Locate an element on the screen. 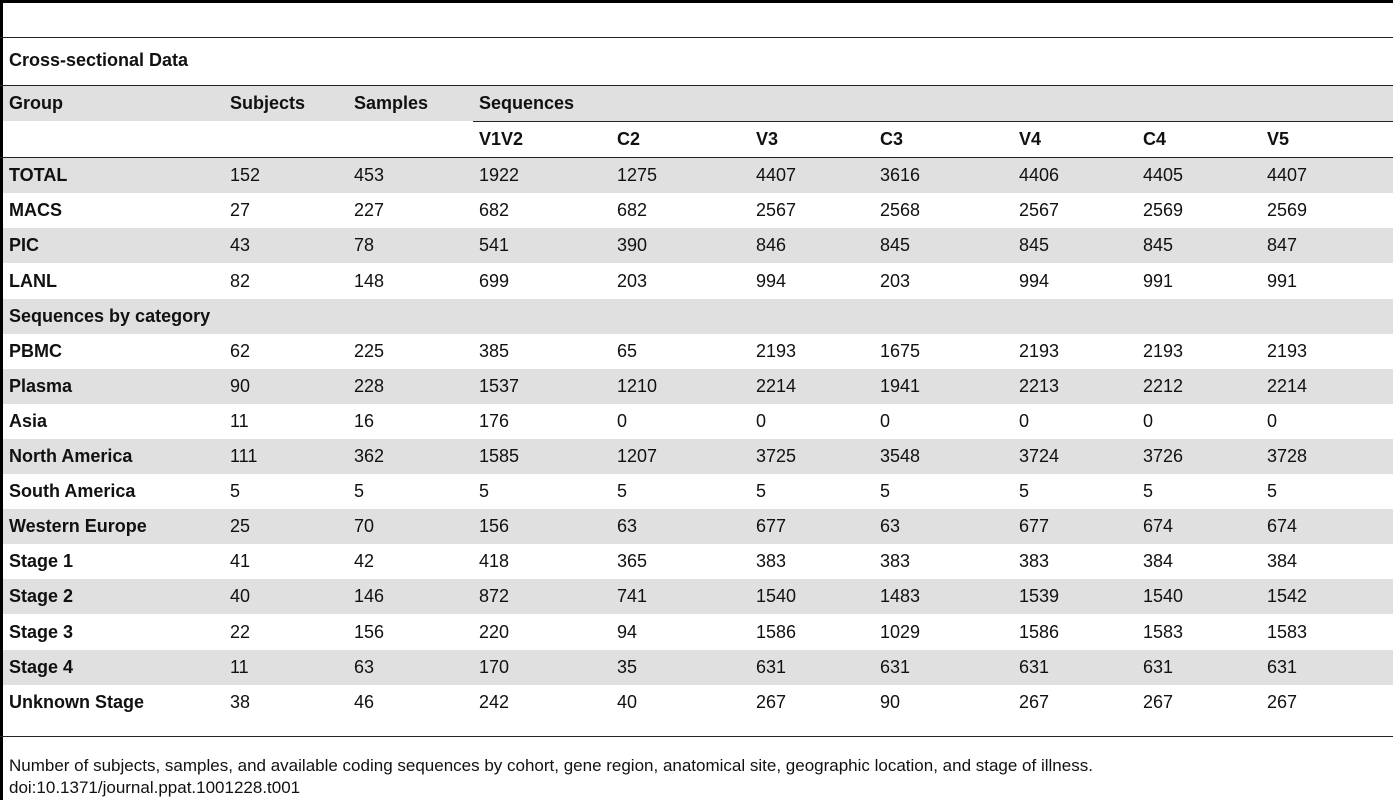 This screenshot has height=800, width=1393. cell-value: 4407 is located at coordinates (776, 175).